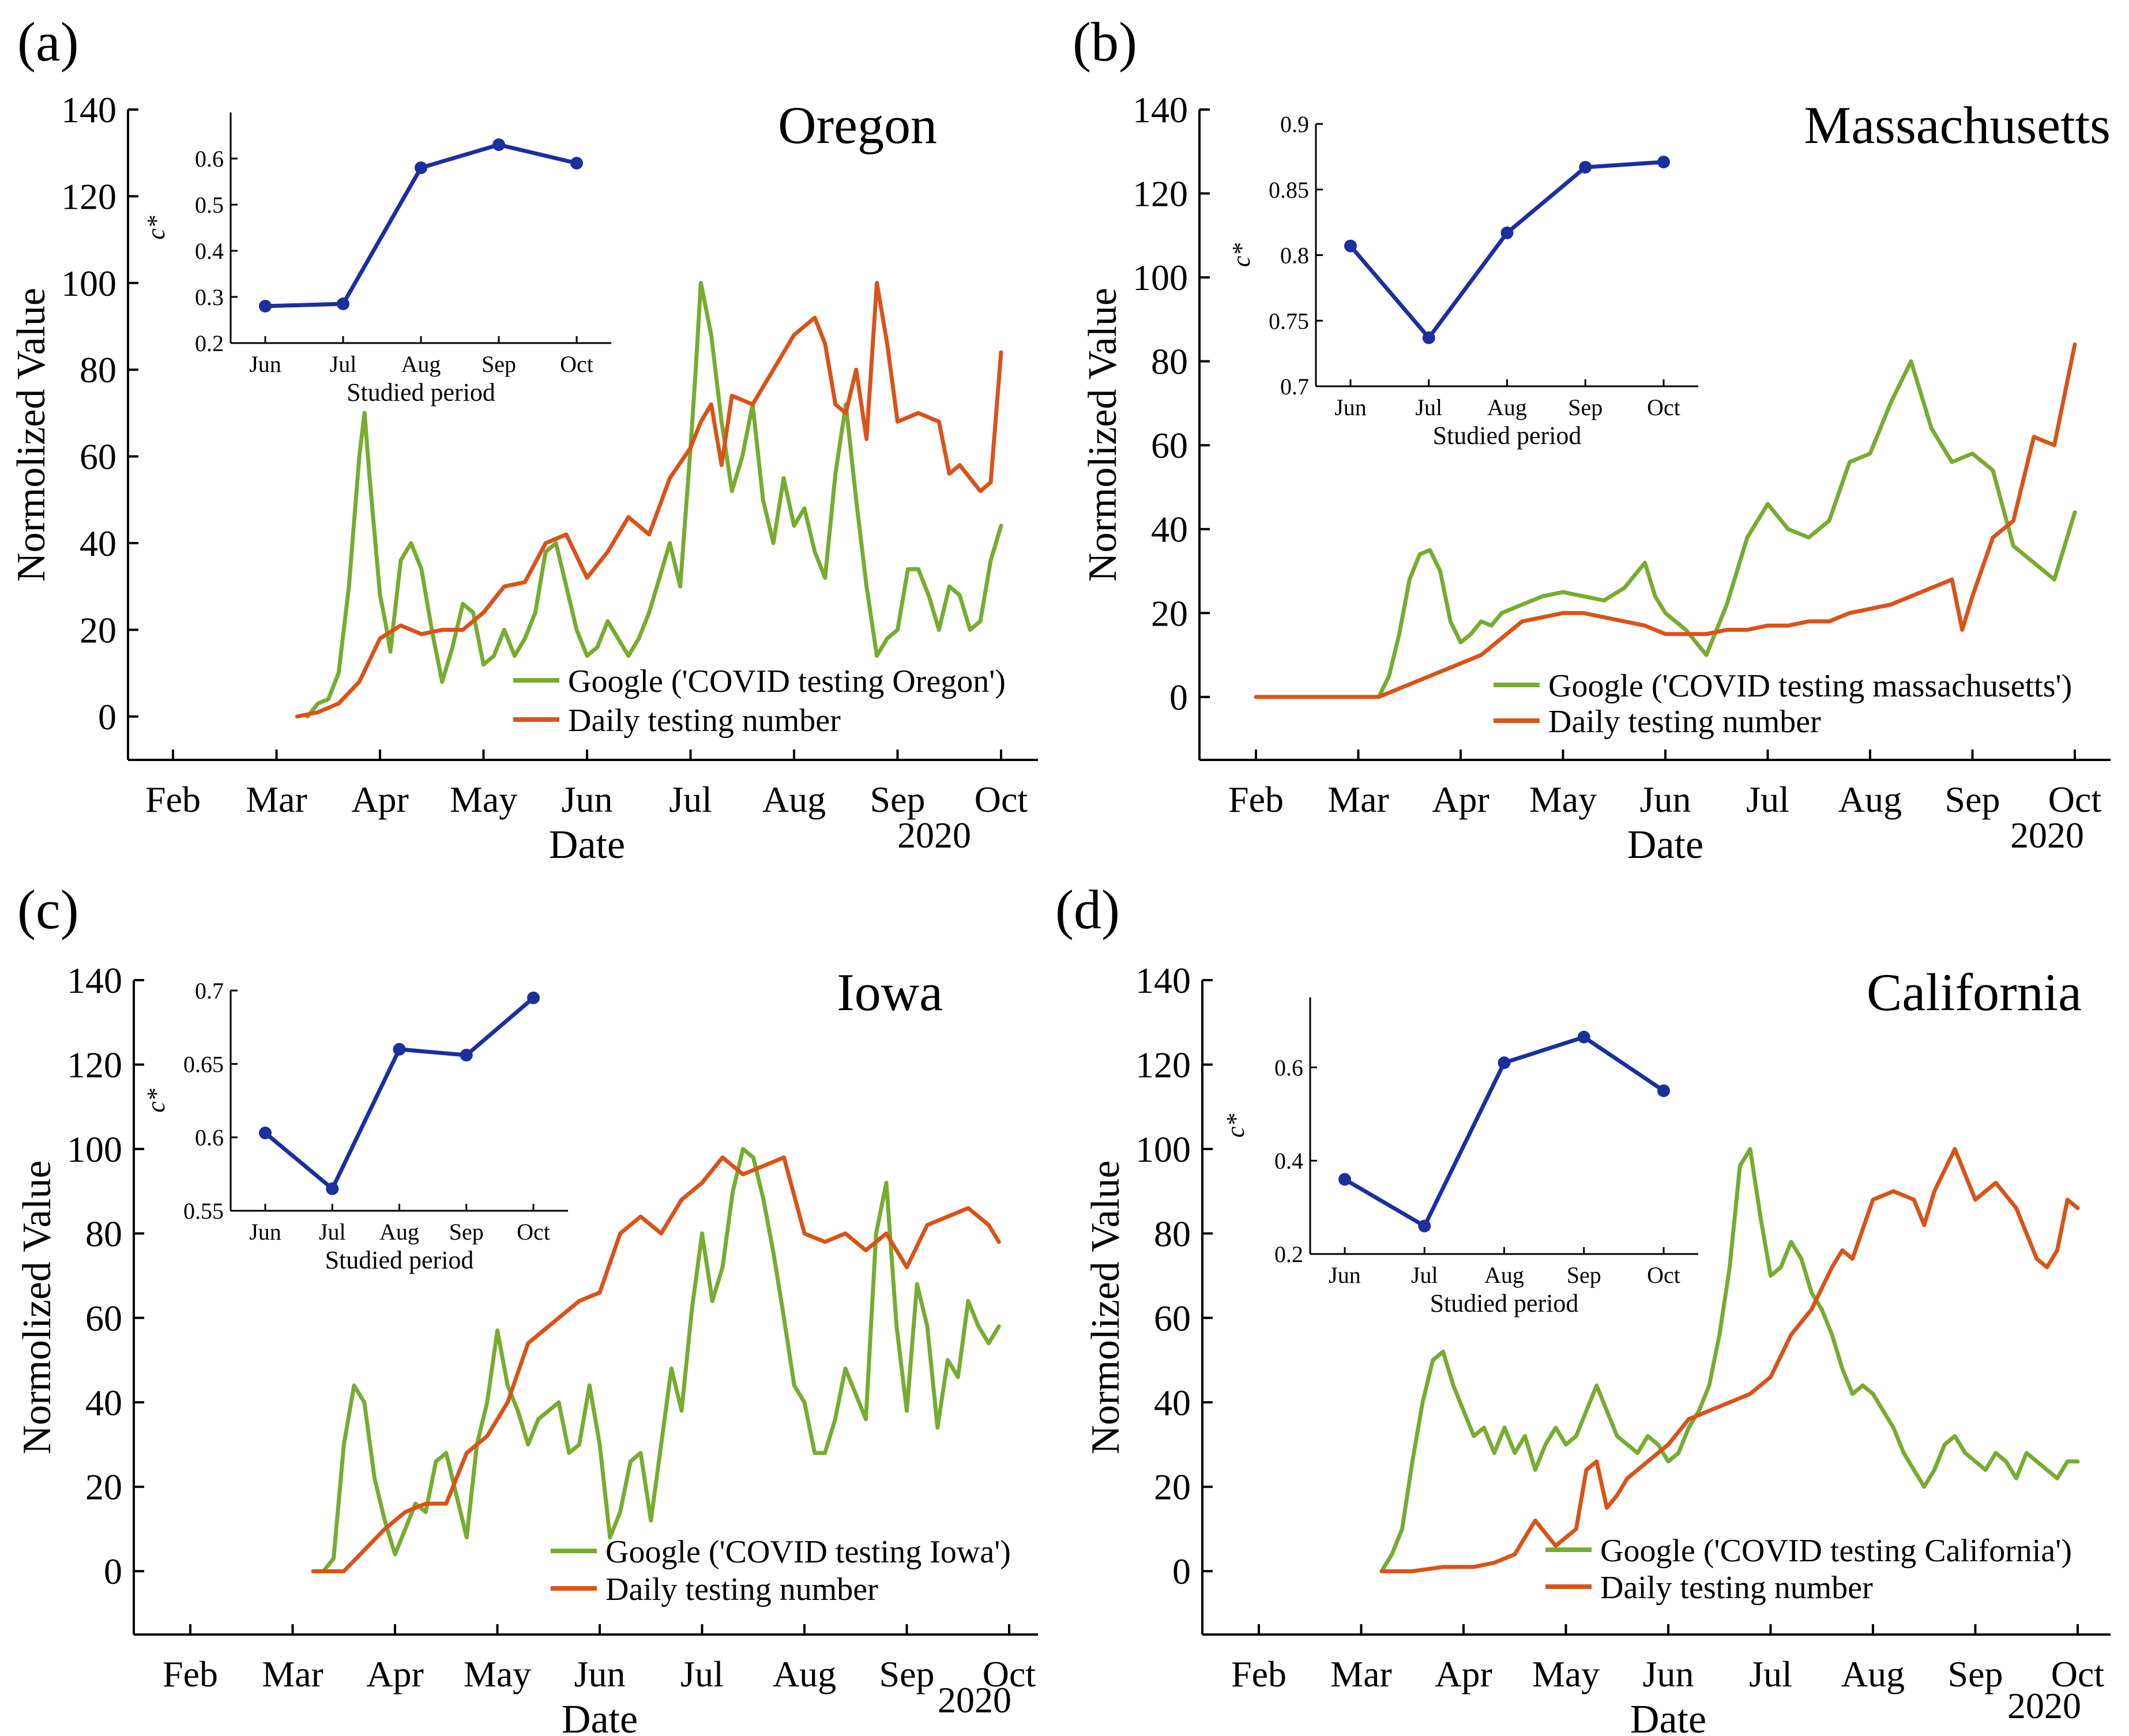  Describe the element at coordinates (343, 364) in the screenshot. I see `inset-x-tick-label: Jul` at that location.